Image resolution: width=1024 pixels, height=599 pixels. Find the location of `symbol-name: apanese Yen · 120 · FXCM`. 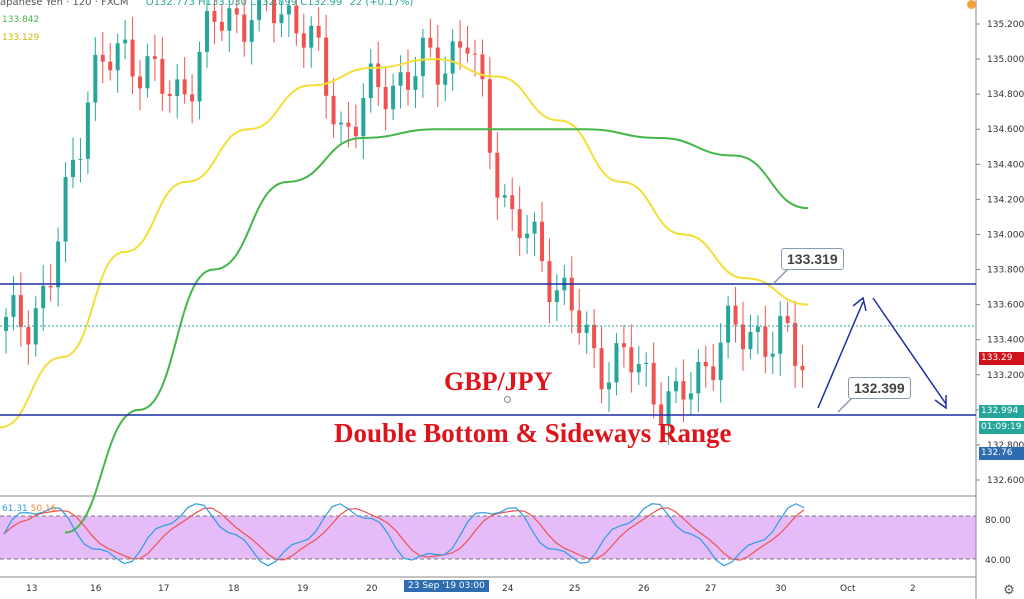

symbol-name: apanese Yen · 120 · FXCM is located at coordinates (64, 4).